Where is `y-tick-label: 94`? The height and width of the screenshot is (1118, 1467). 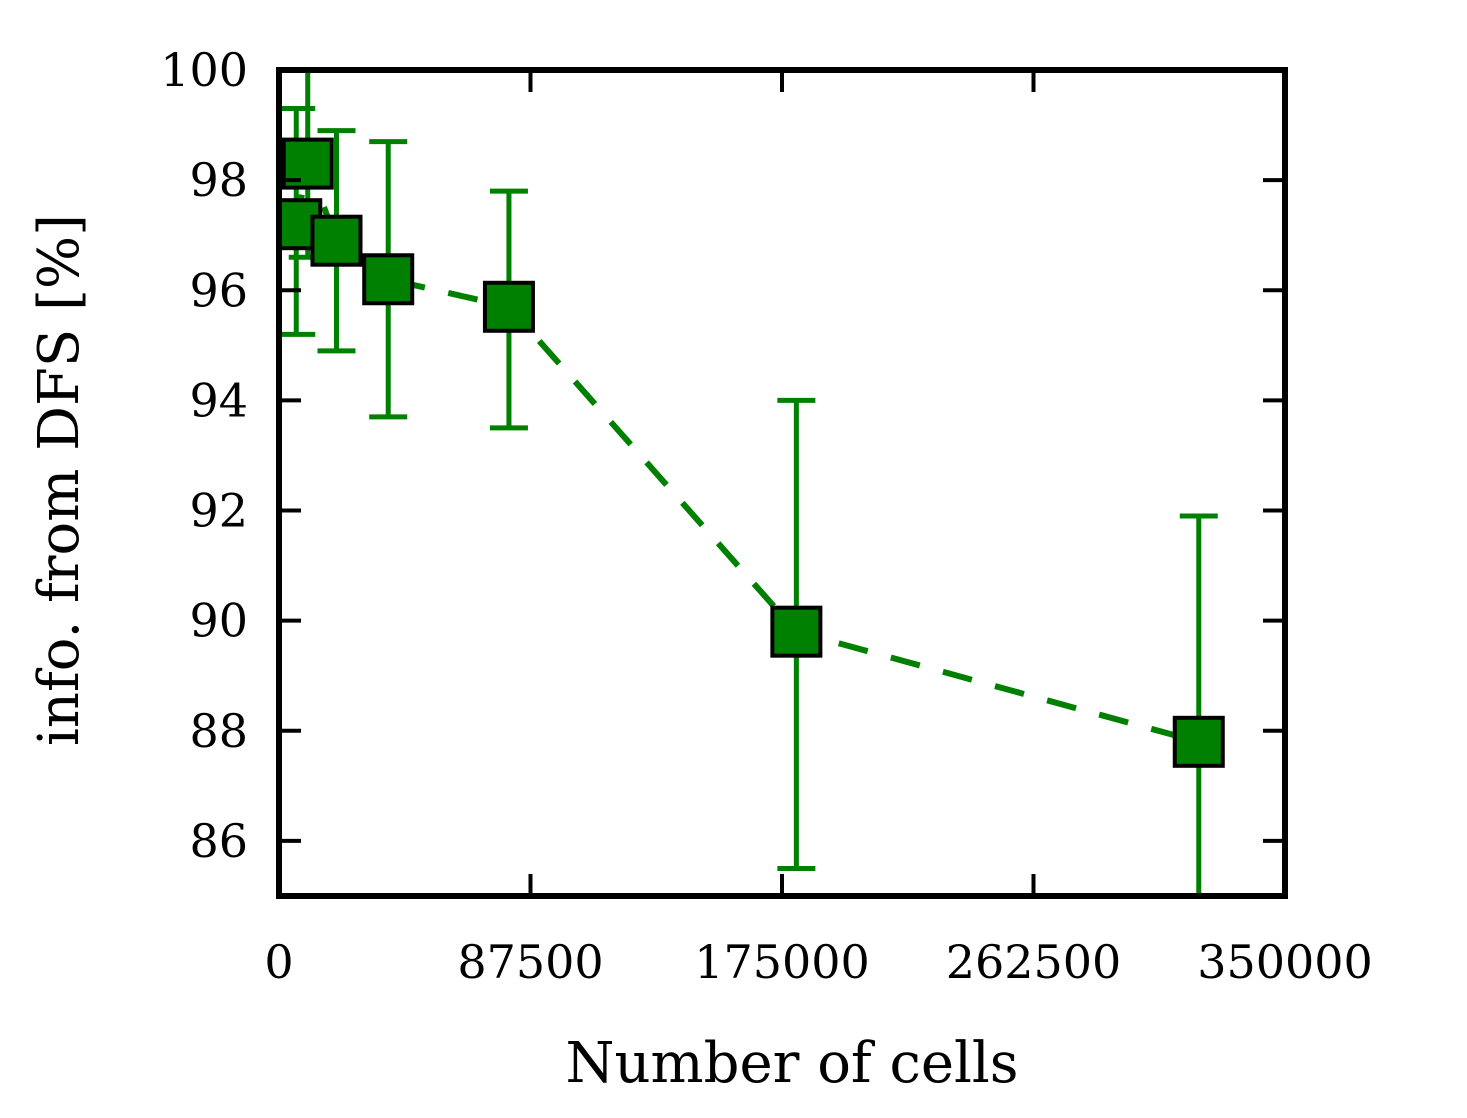
y-tick-label: 94 is located at coordinates (218, 400).